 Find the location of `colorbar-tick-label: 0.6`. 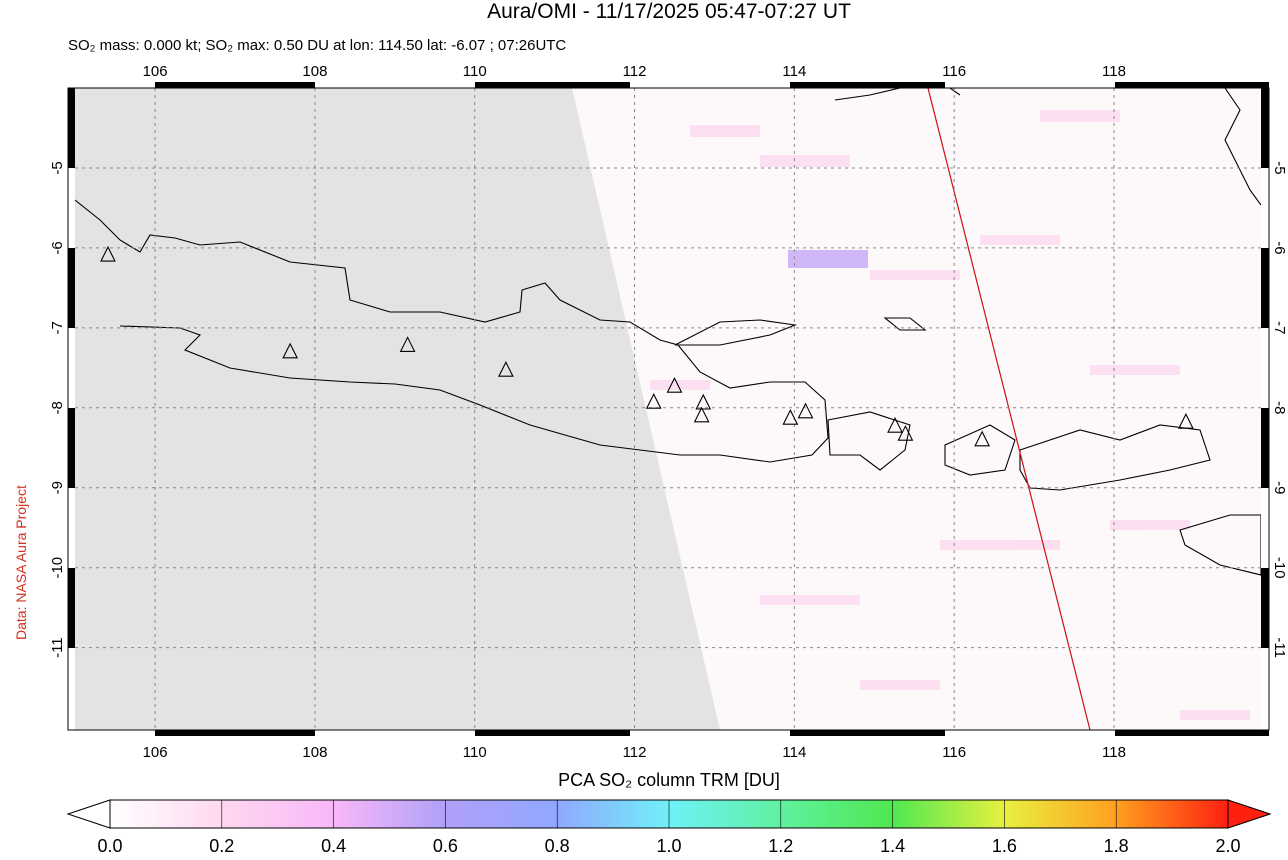

colorbar-tick-label: 0.6 is located at coordinates (445, 845).